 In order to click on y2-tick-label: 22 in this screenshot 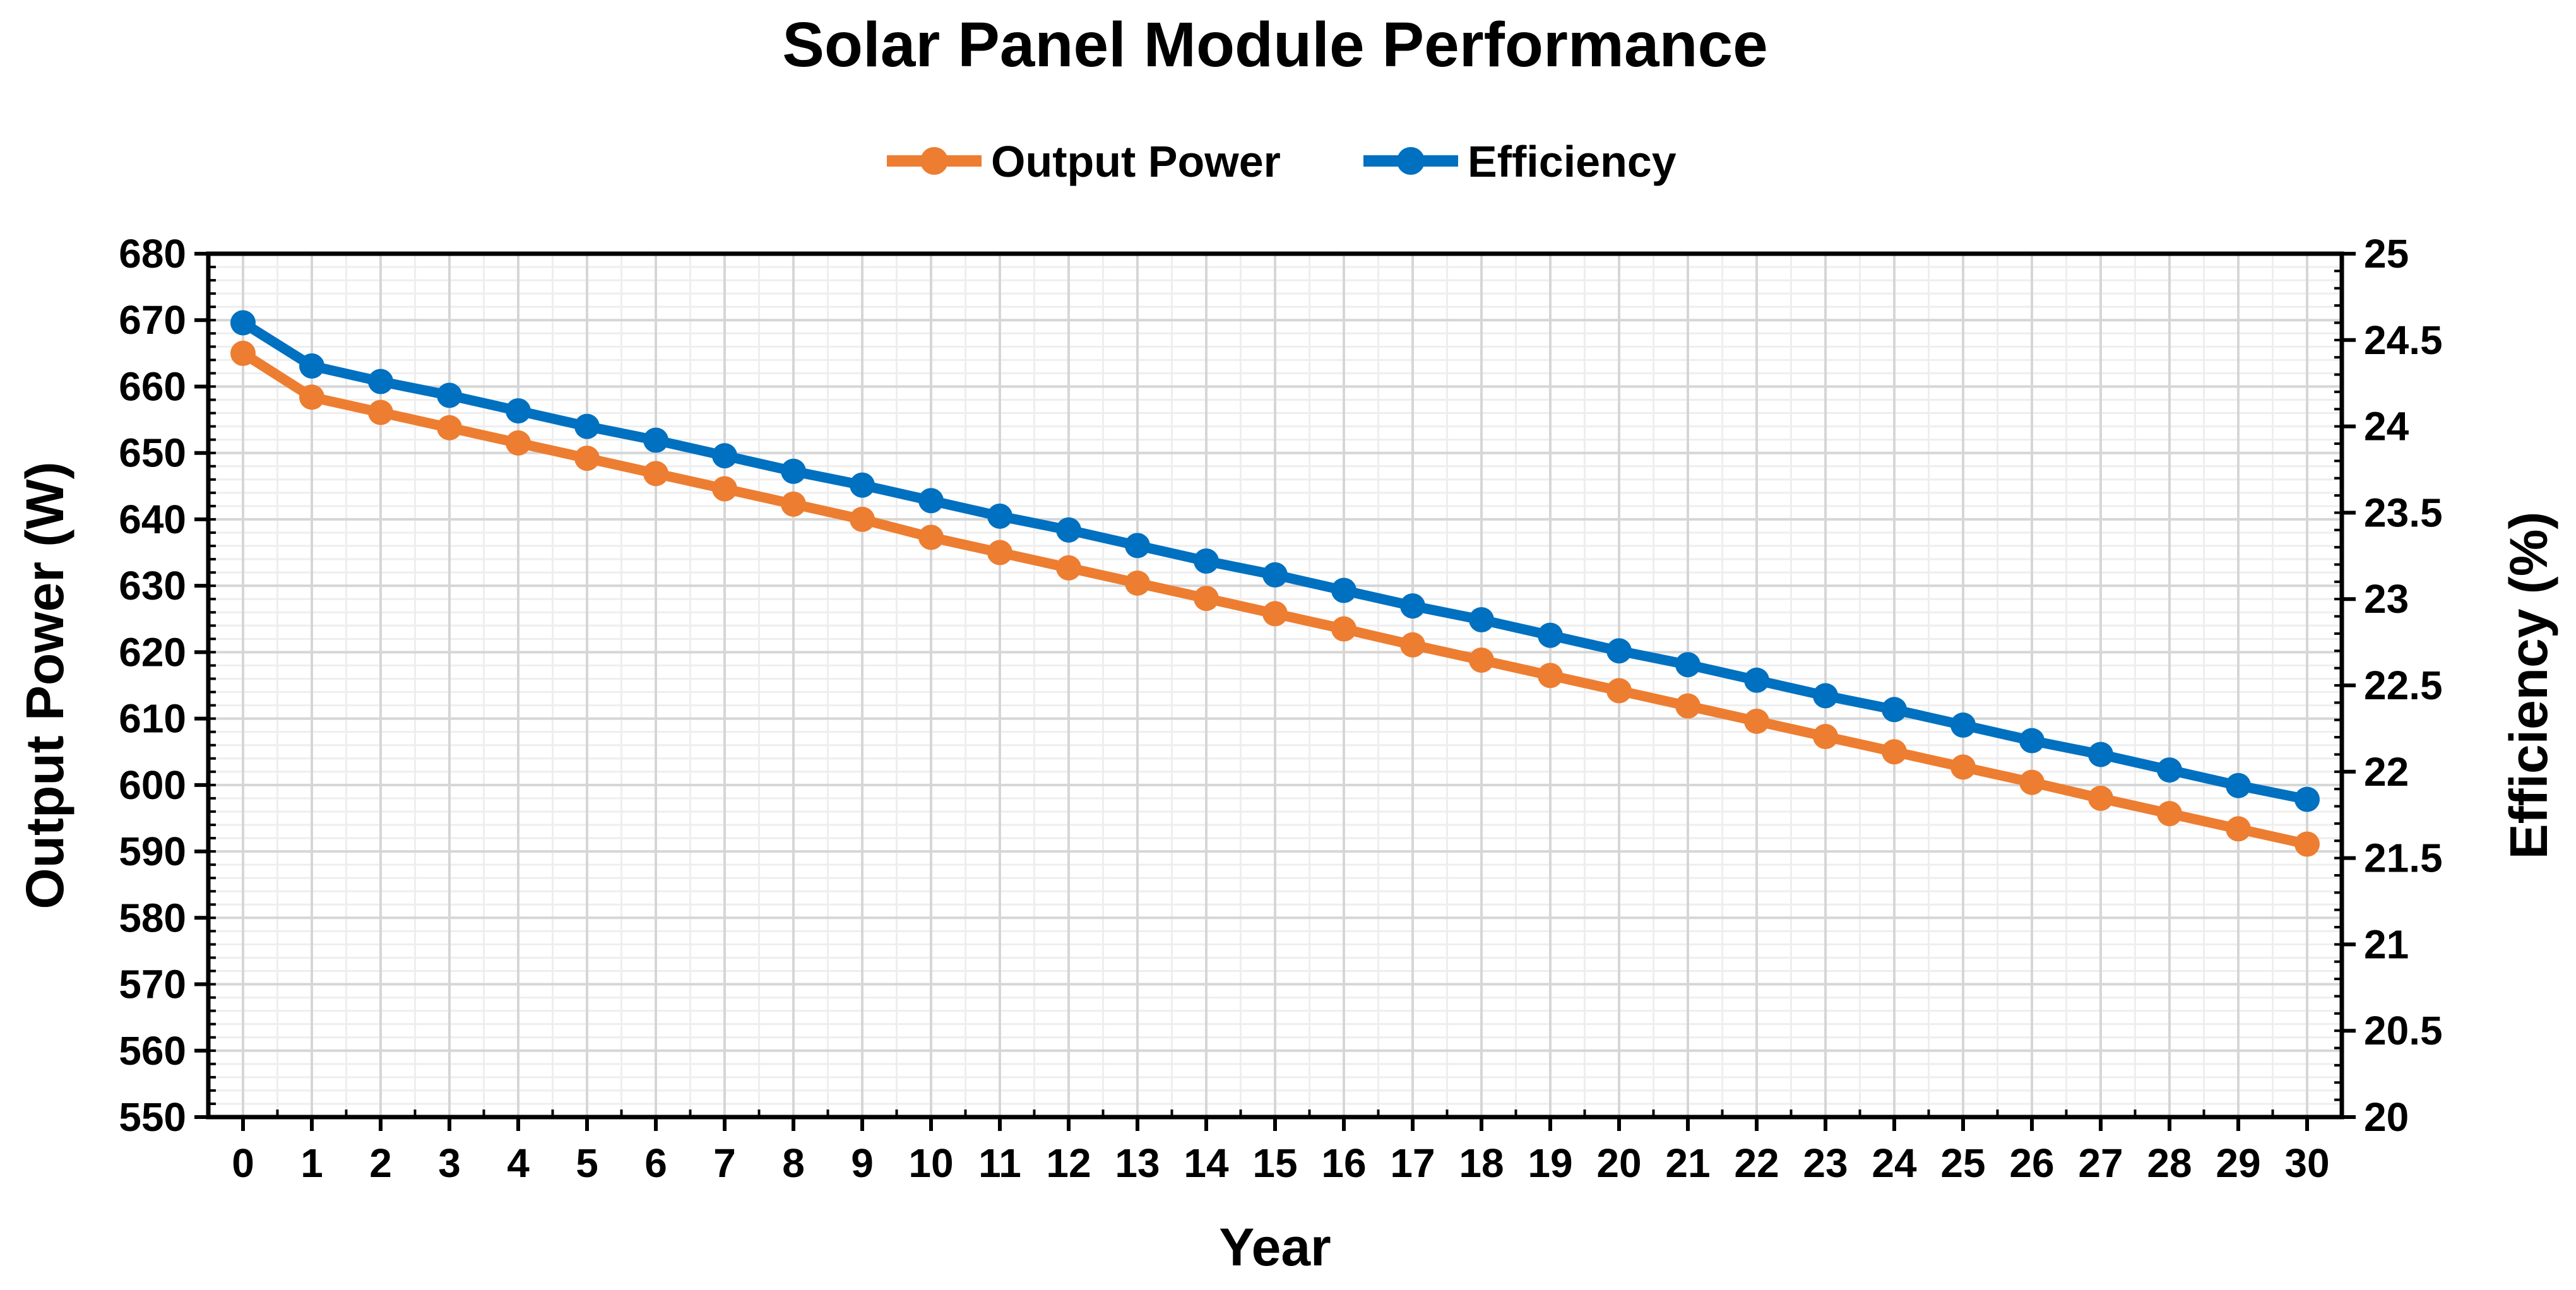, I will do `click(2386, 772)`.